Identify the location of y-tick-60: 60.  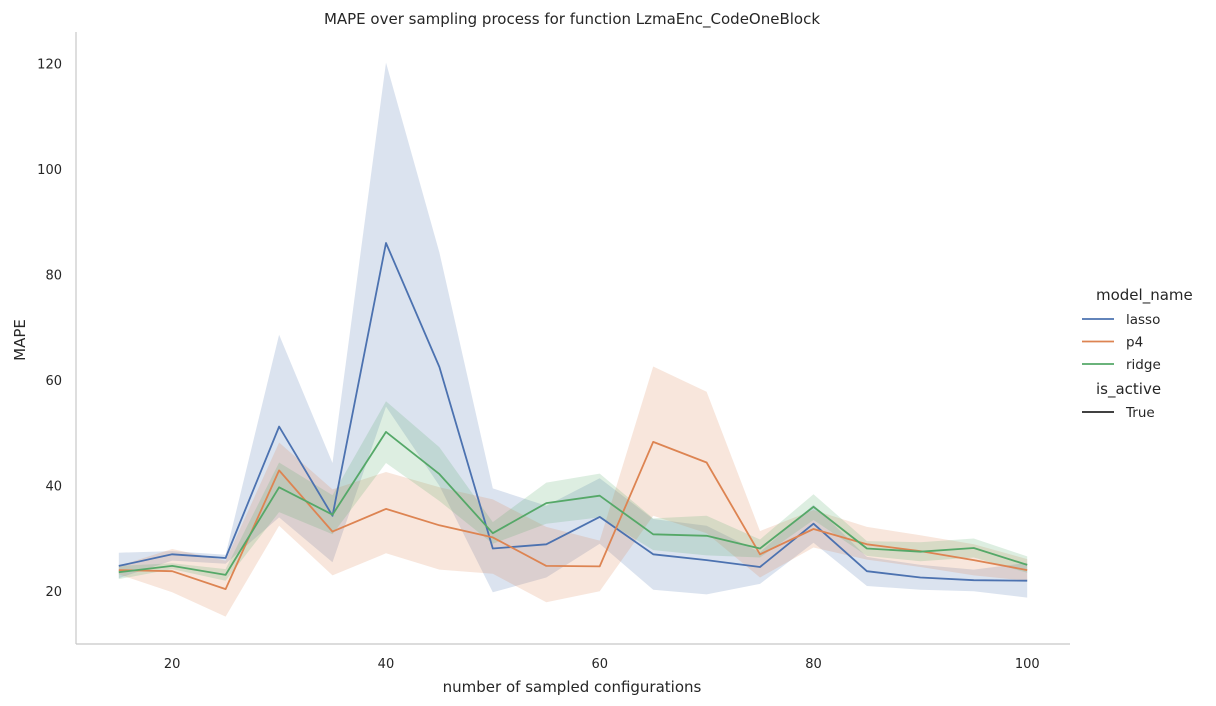
(53, 381).